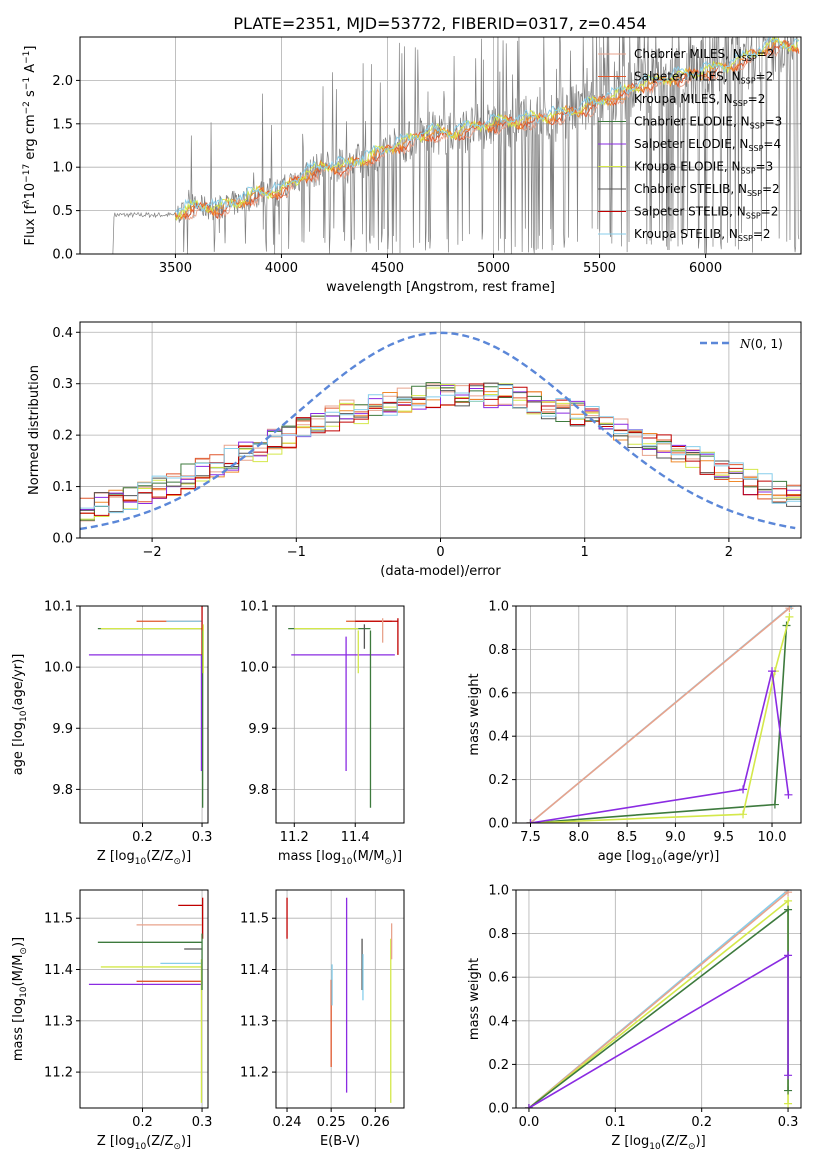 Image resolution: width=819 pixels, height=1170 pixels. I want to click on x-axis-label-part: mass [log, so click(309, 856).